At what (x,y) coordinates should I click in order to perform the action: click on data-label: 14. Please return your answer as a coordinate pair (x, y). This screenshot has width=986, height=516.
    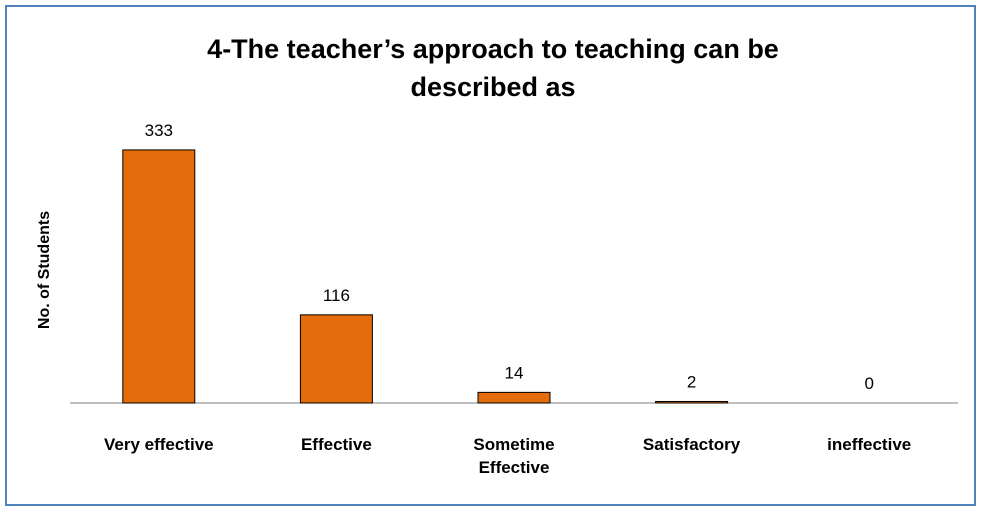
    Looking at the image, I should click on (514, 372).